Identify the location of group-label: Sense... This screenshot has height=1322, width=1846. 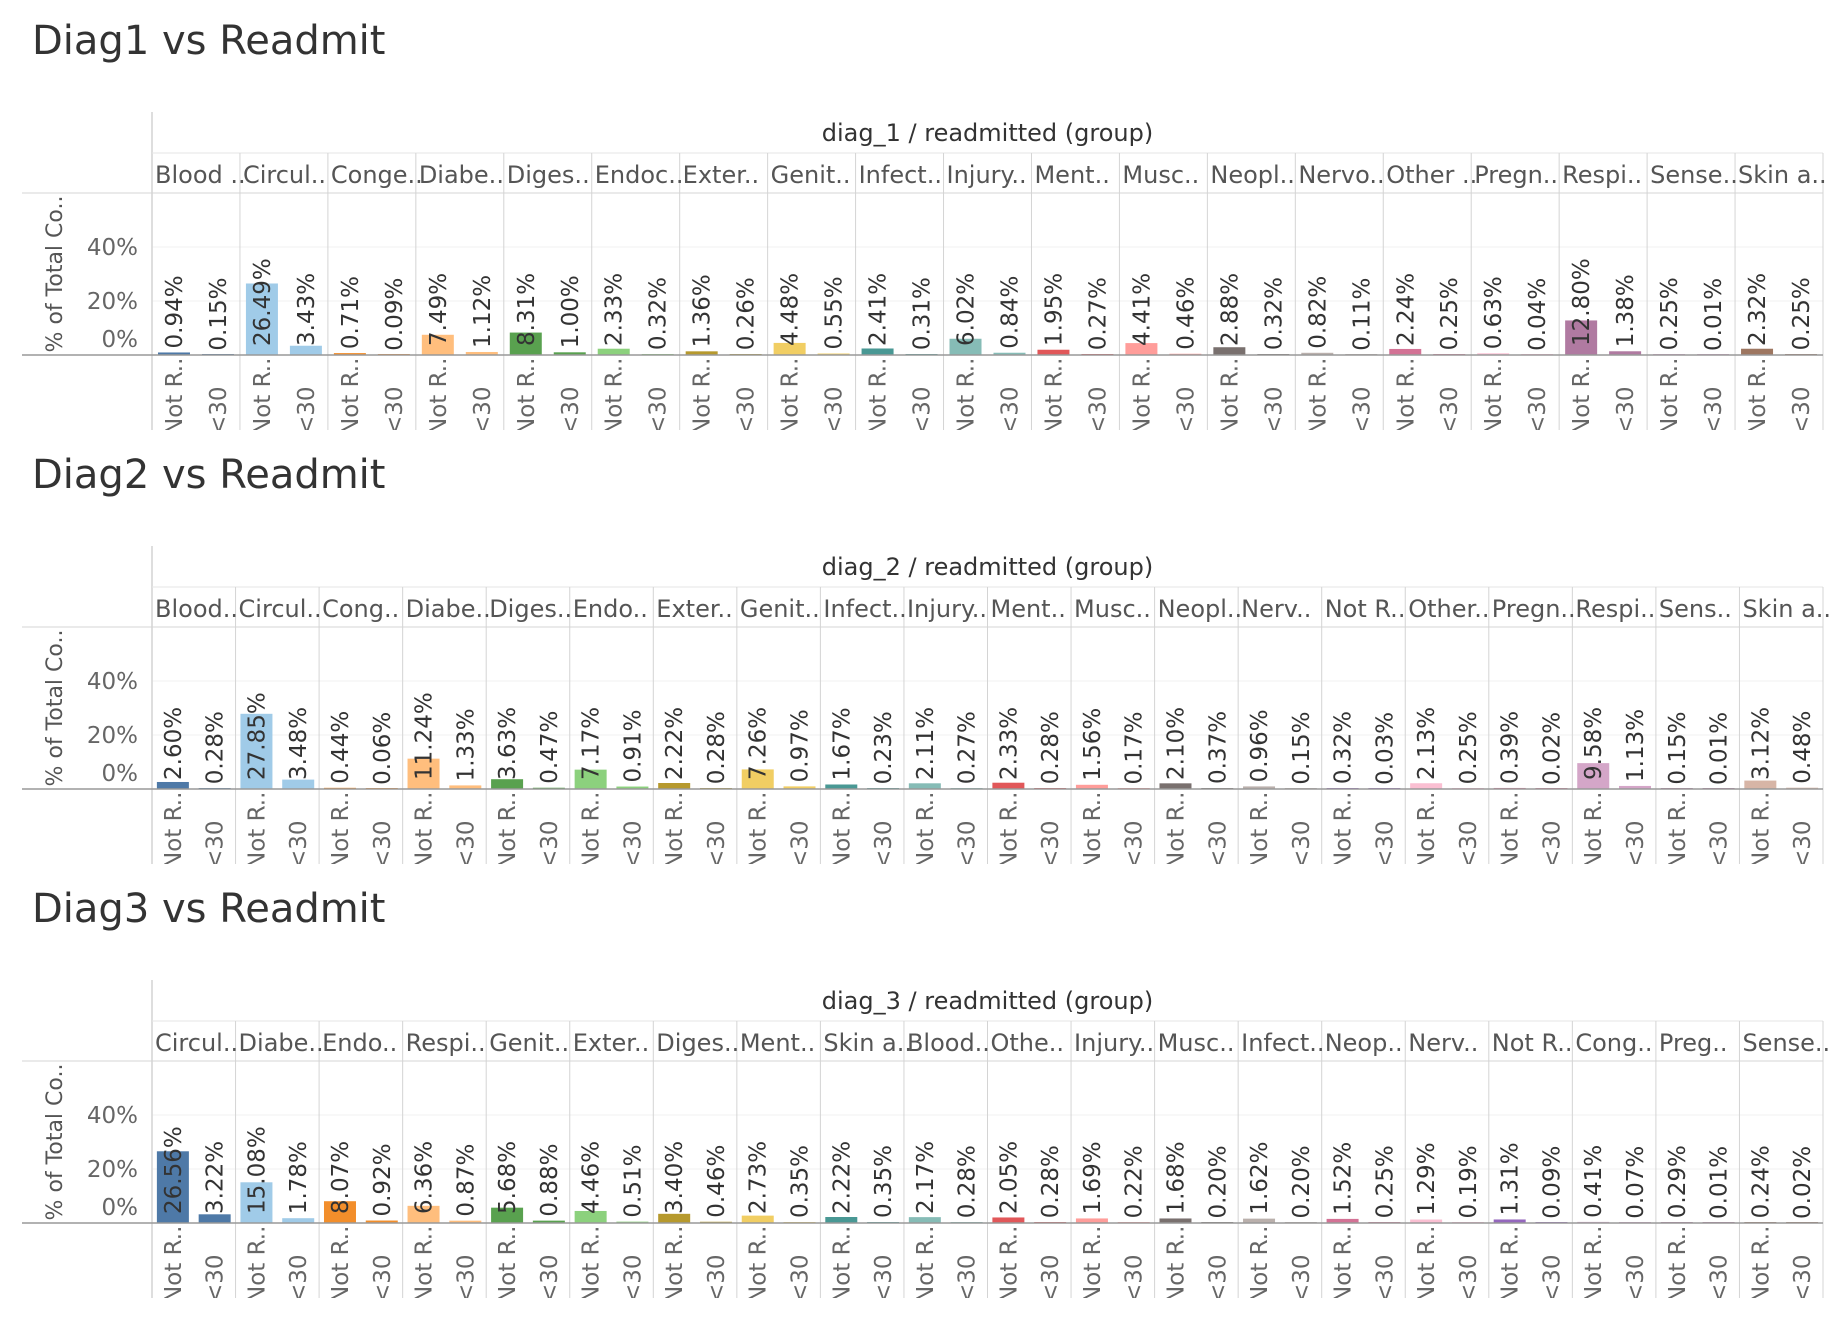
(1786, 1043).